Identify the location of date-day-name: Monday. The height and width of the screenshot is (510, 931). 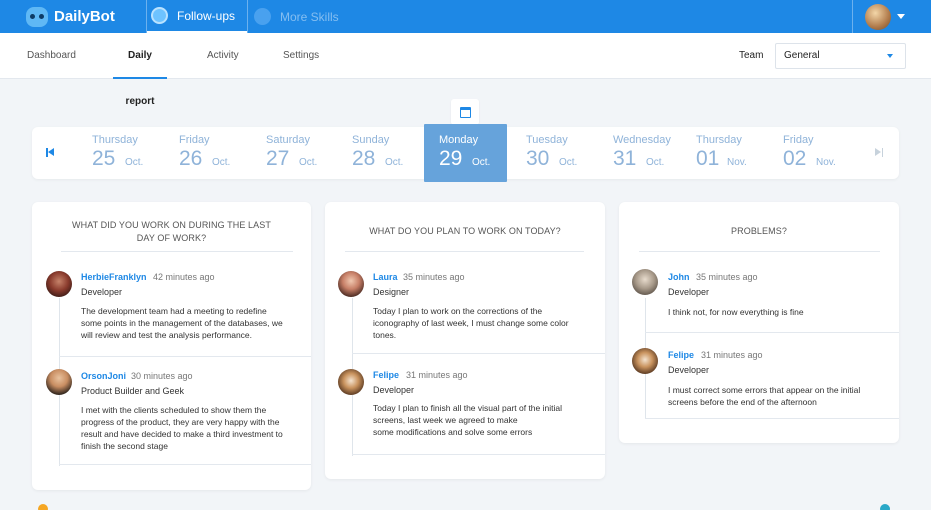
(459, 140).